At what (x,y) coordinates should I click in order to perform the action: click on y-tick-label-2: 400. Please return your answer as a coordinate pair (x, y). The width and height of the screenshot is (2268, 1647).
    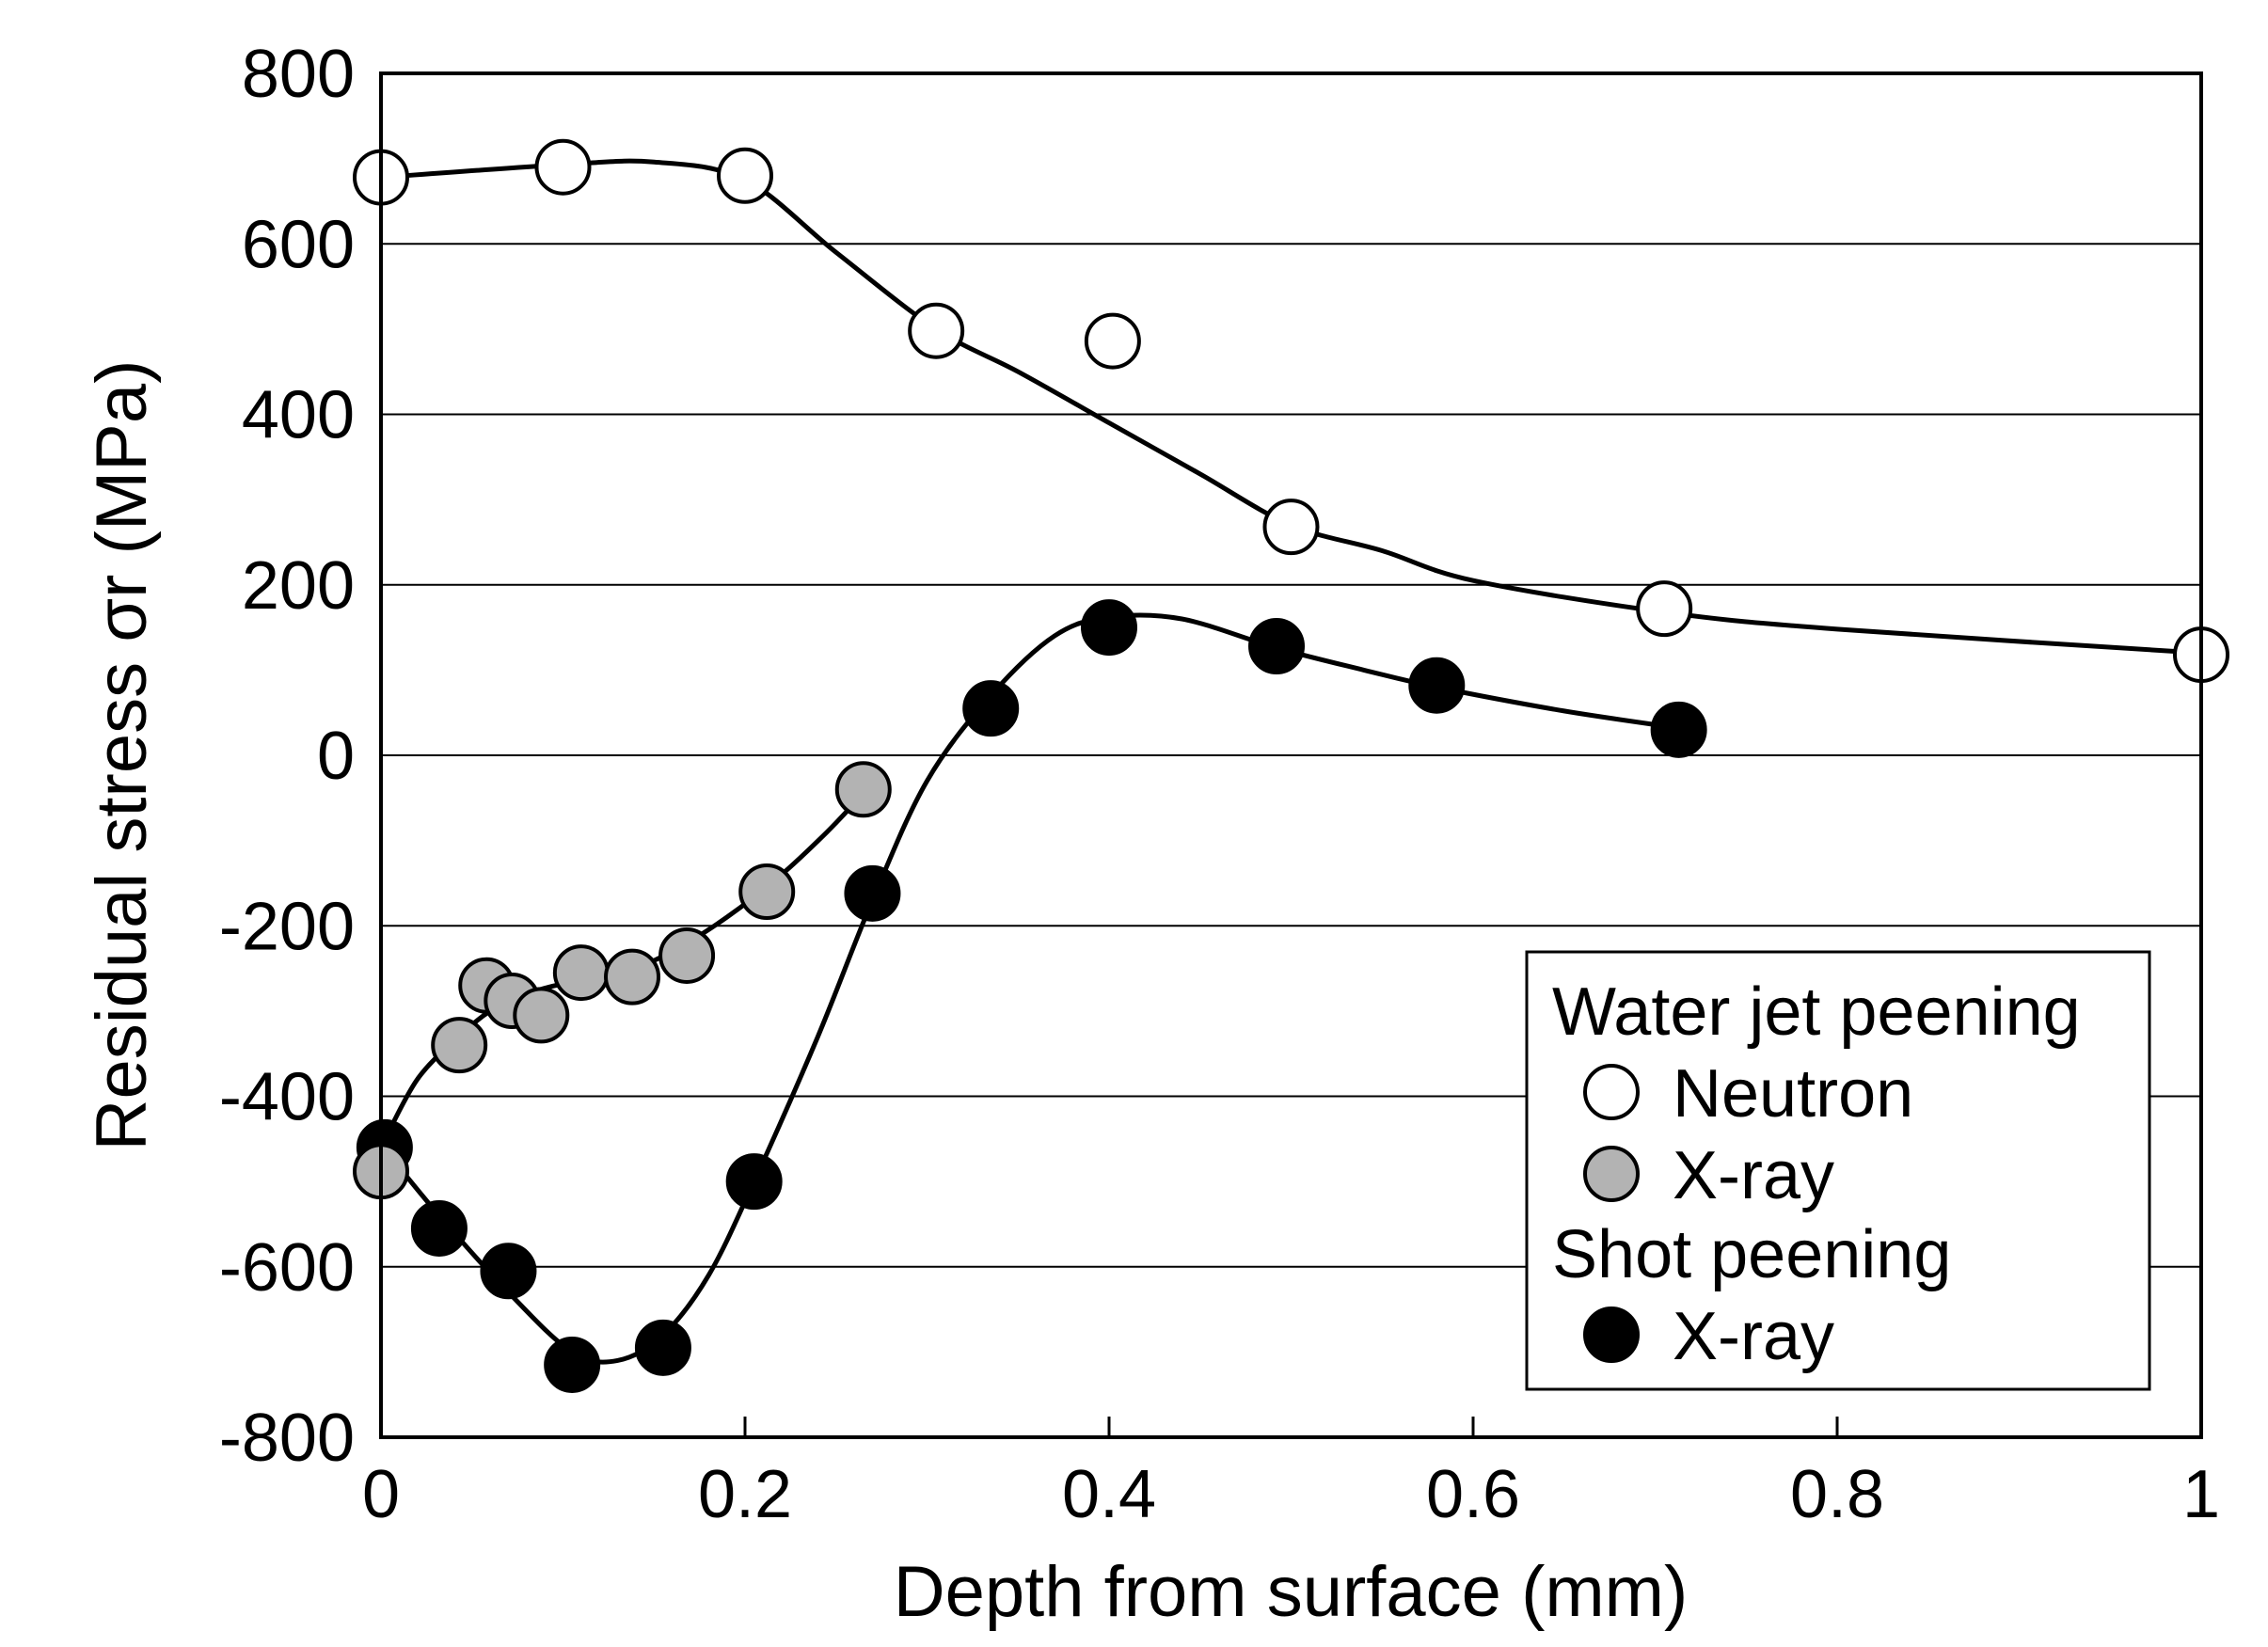
    Looking at the image, I should click on (298, 415).